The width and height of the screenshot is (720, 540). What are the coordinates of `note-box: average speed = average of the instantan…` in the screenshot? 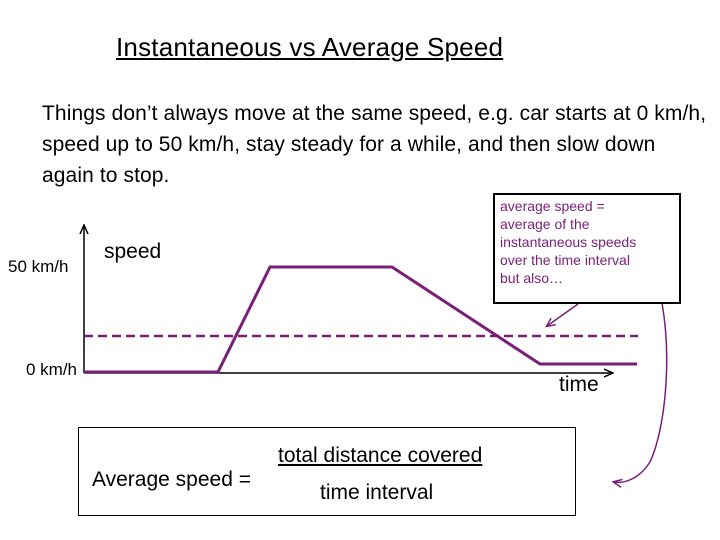 It's located at (587, 248).